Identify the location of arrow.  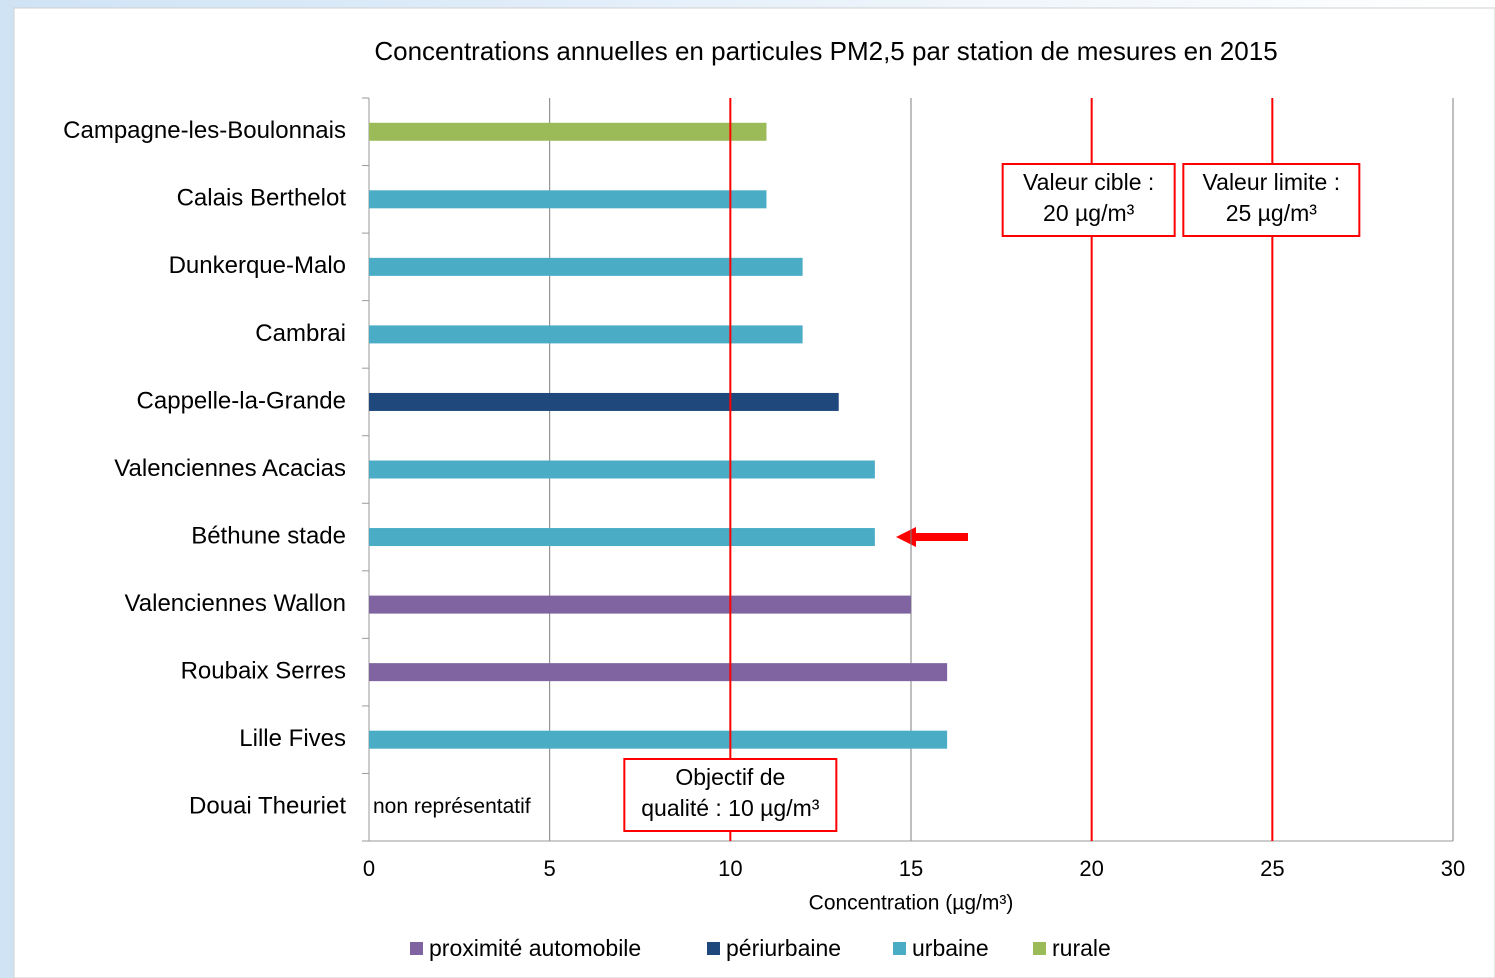
(932, 537).